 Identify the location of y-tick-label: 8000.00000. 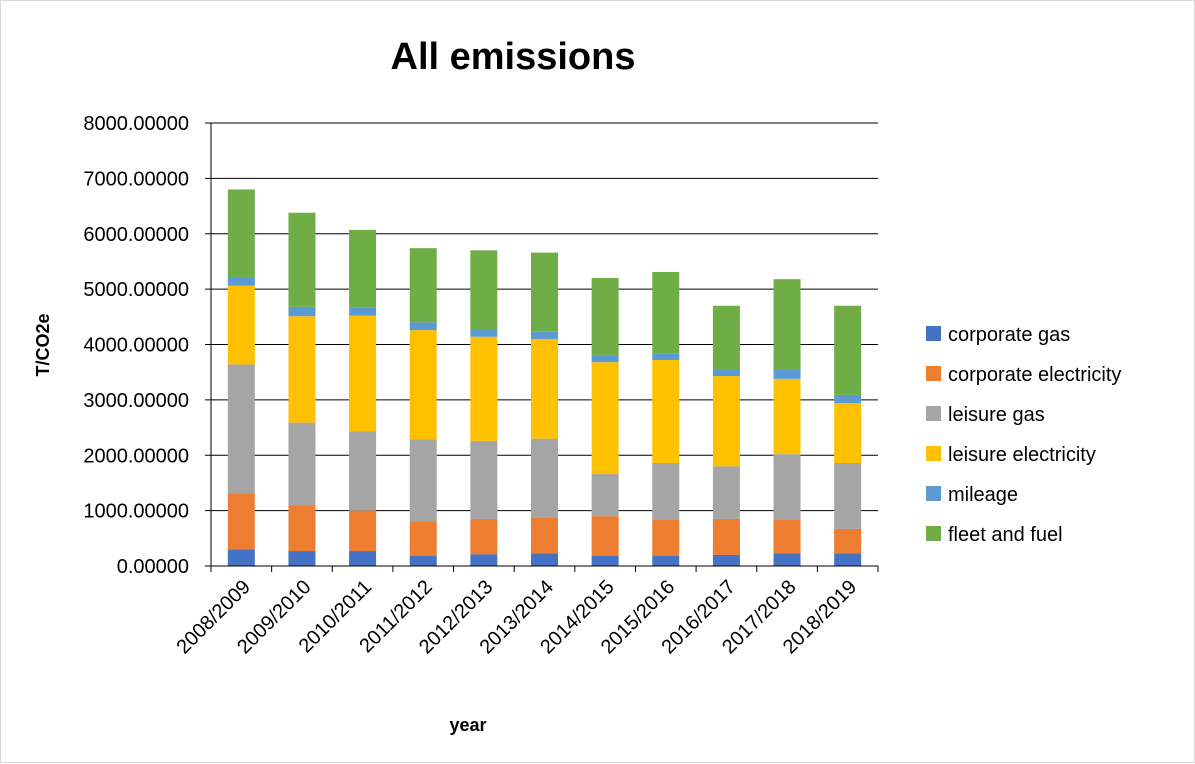
(136, 124).